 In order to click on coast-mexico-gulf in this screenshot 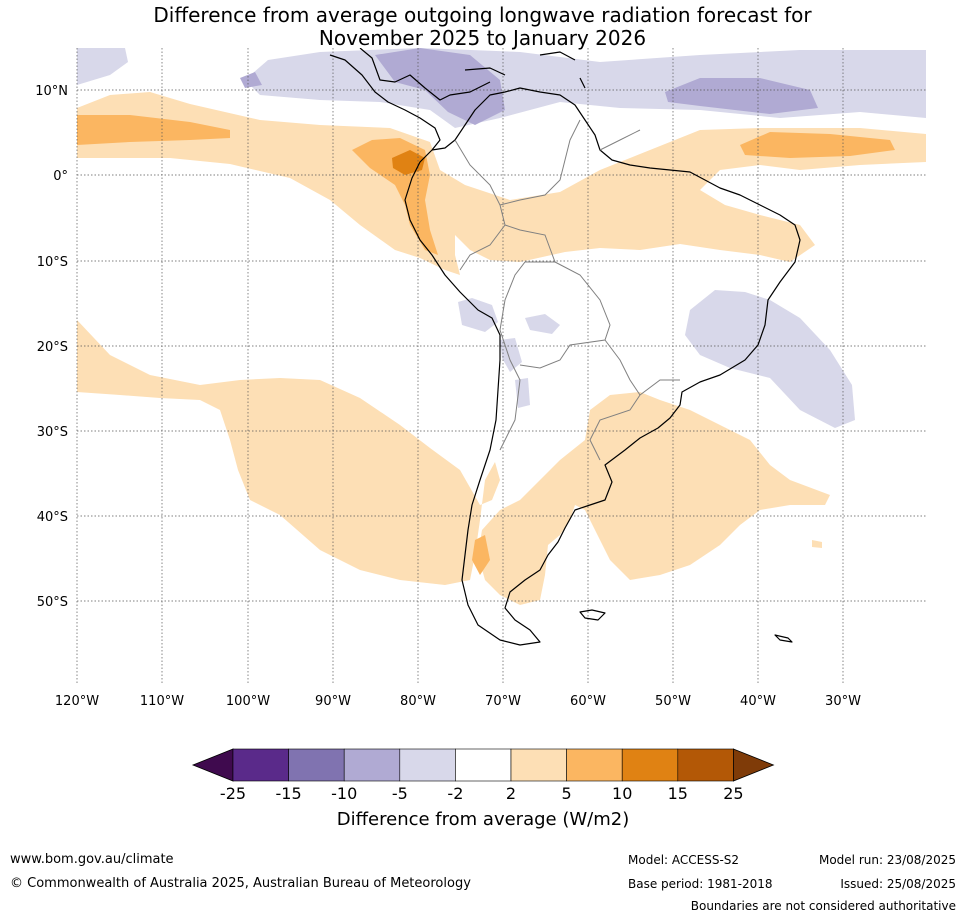, I will do `click(425, 74)`.